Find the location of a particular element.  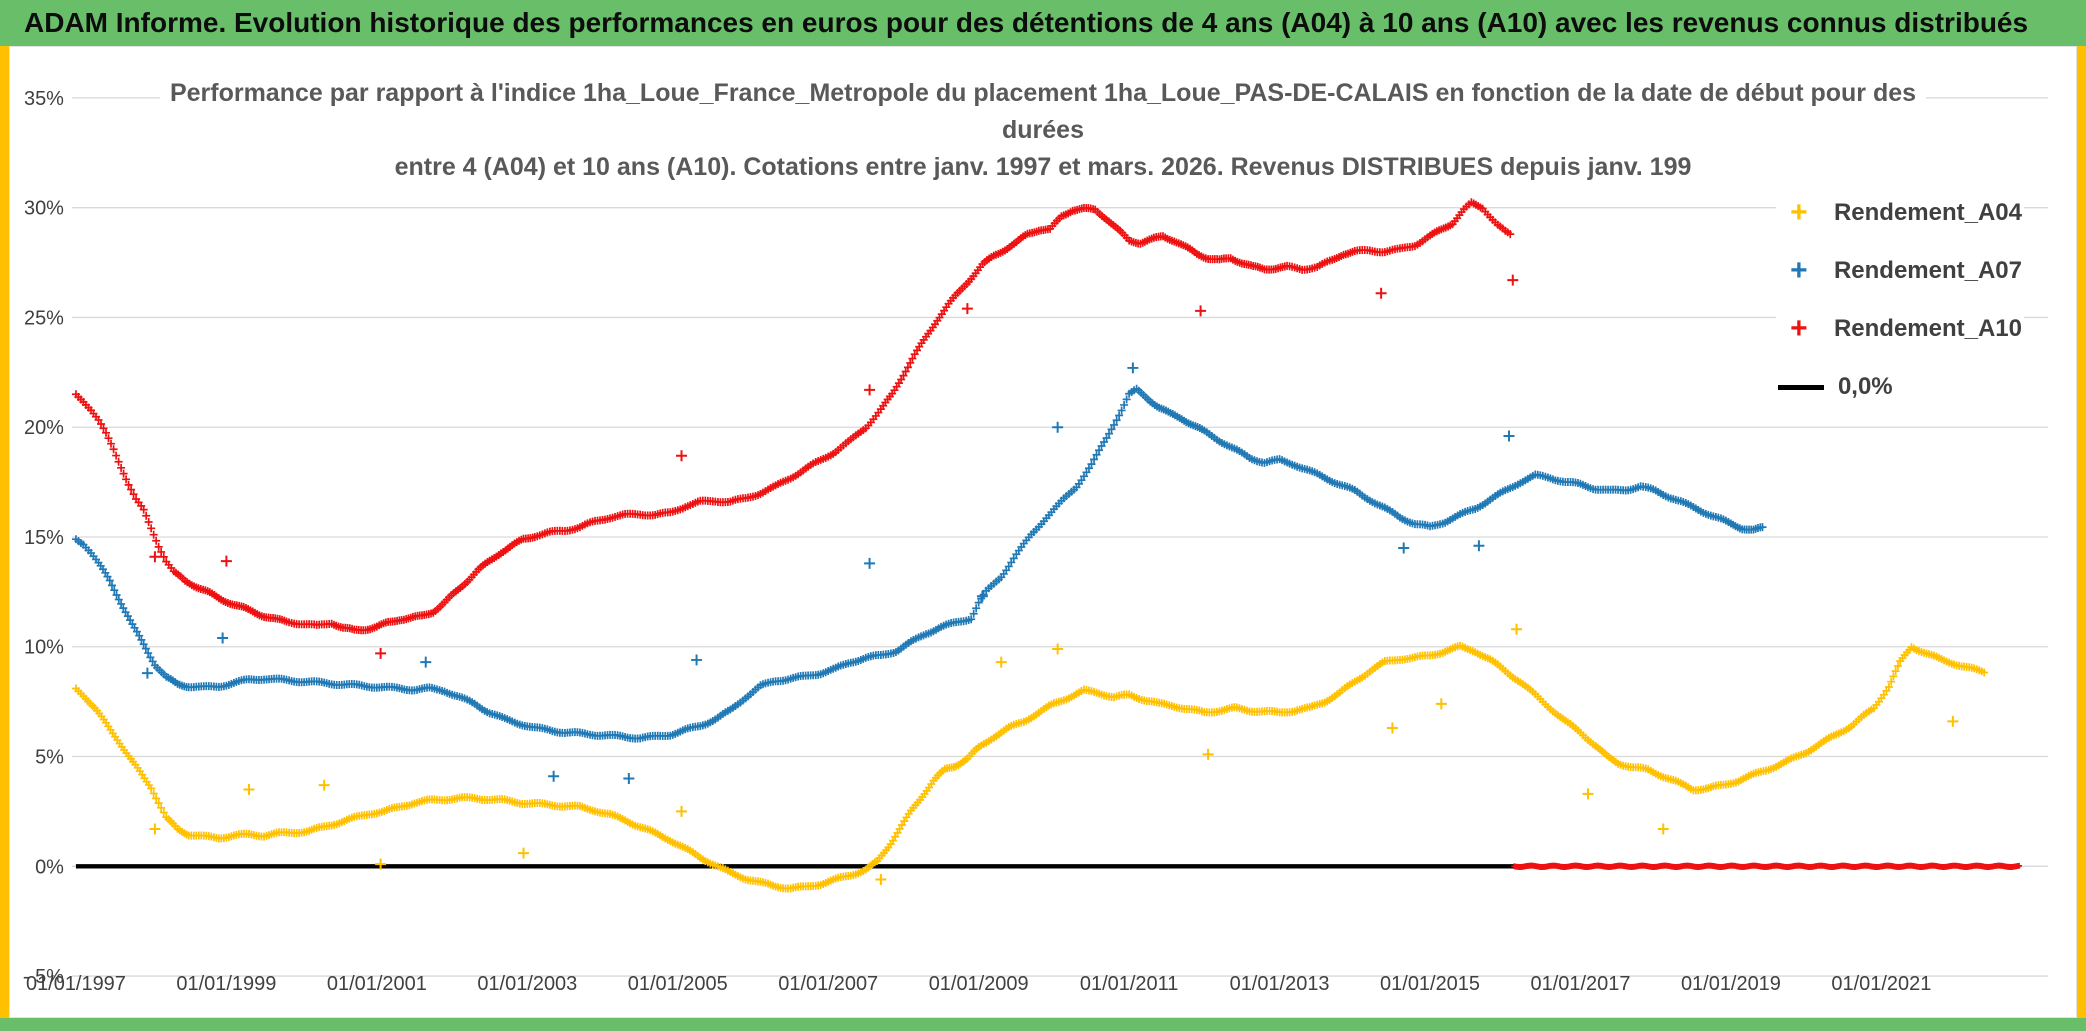

x-tick-label: 01/01/2013 is located at coordinates (1280, 984).